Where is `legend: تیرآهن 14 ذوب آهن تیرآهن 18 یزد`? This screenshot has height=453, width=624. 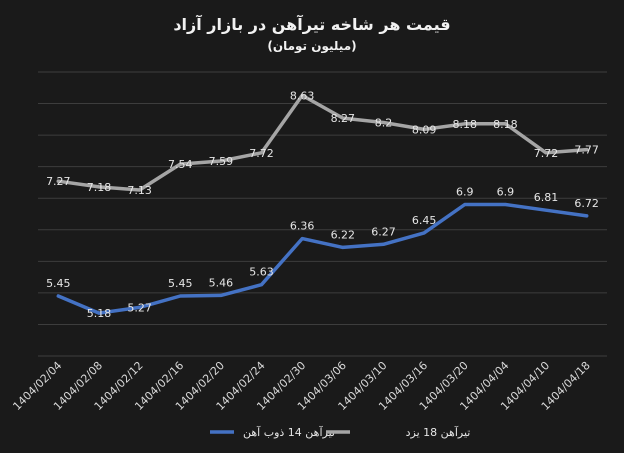
legend: تیرآهن 14 ذوب آهن تیرآهن 18 یزد is located at coordinates (340, 432).